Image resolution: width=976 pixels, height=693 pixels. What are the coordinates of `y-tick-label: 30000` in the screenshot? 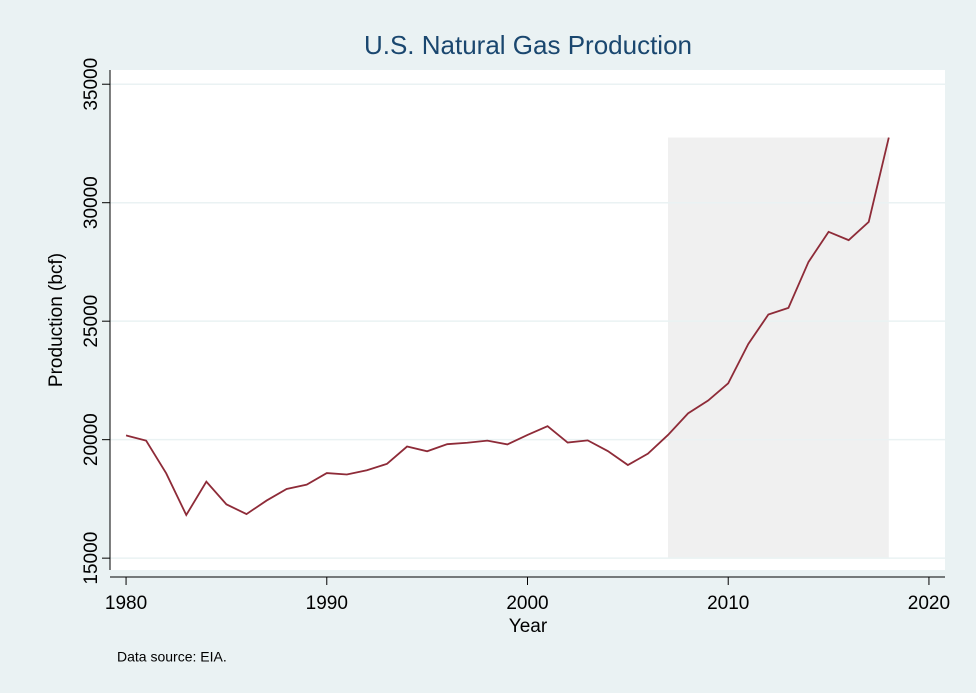 It's located at (91, 202).